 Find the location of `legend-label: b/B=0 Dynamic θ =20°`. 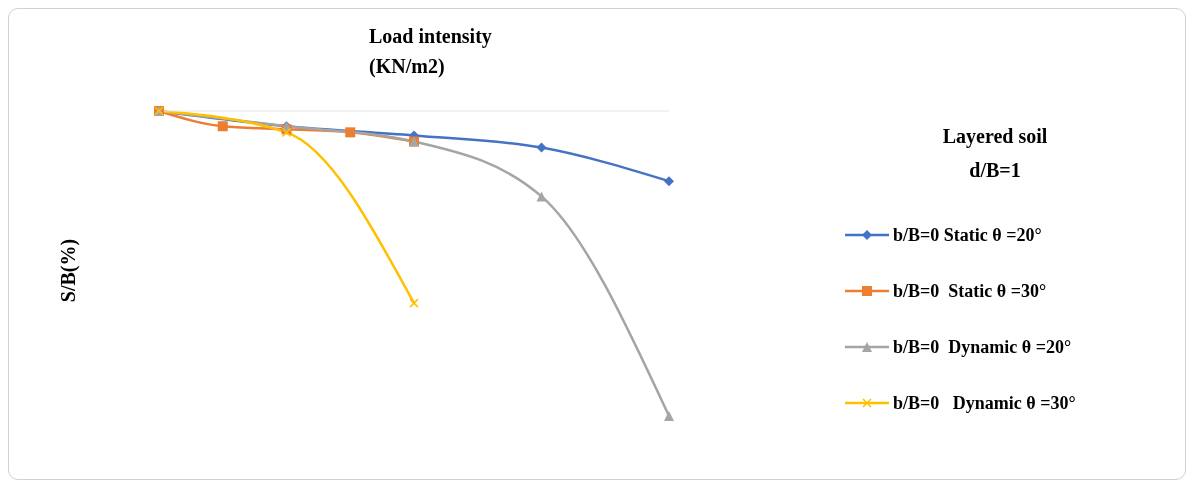

legend-label: b/B=0 Dynamic θ =20° is located at coordinates (982, 347).